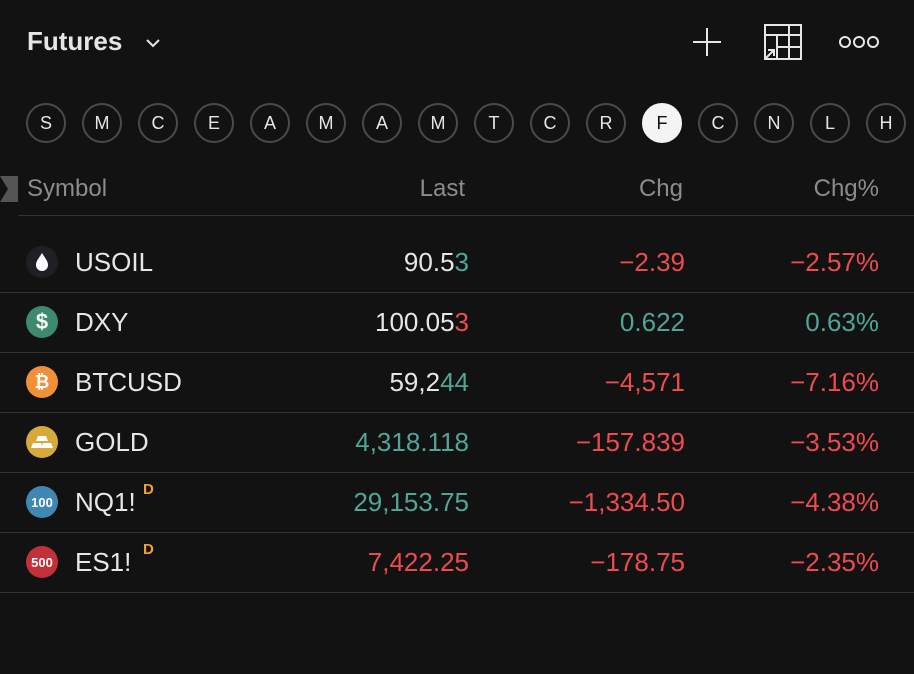 This screenshot has width=914, height=674. I want to click on filter-tab: L, so click(830, 123).